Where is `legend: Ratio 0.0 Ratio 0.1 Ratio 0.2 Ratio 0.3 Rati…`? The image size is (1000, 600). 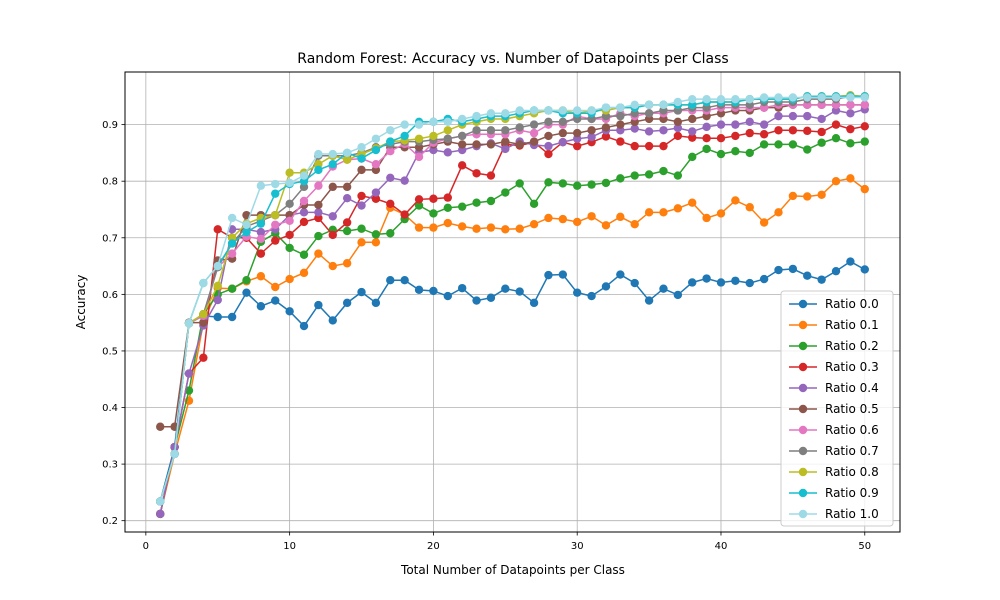
legend: Ratio 0.0 Ratio 0.1 Ratio 0.2 Ratio 0.3 Rati… is located at coordinates (837, 408).